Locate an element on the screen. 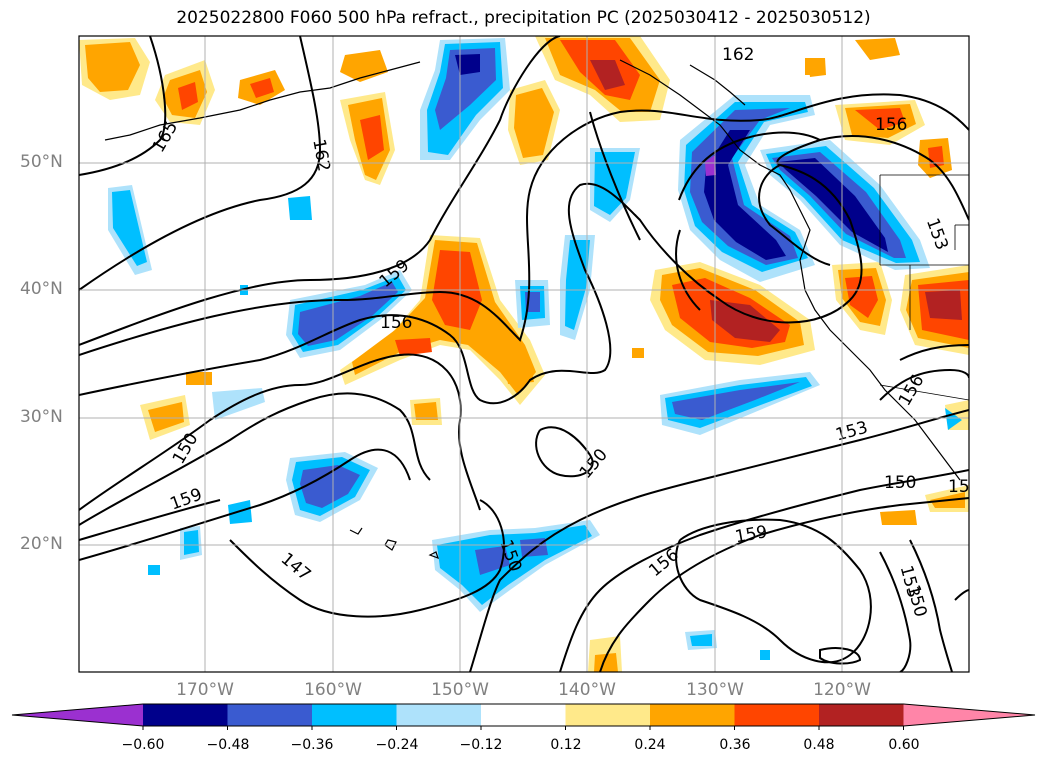  colorbar is located at coordinates (523, 716).